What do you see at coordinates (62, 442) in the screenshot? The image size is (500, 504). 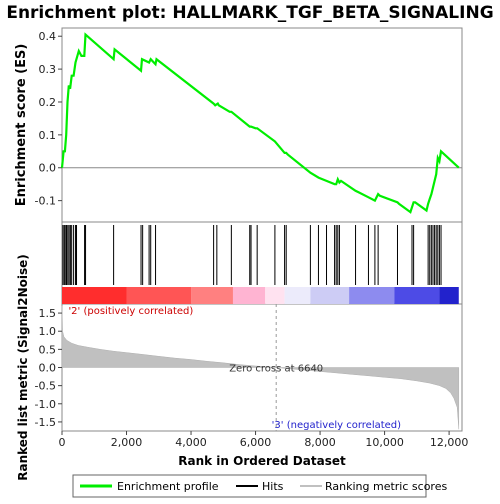 I see `xtick-label: 0` at bounding box center [62, 442].